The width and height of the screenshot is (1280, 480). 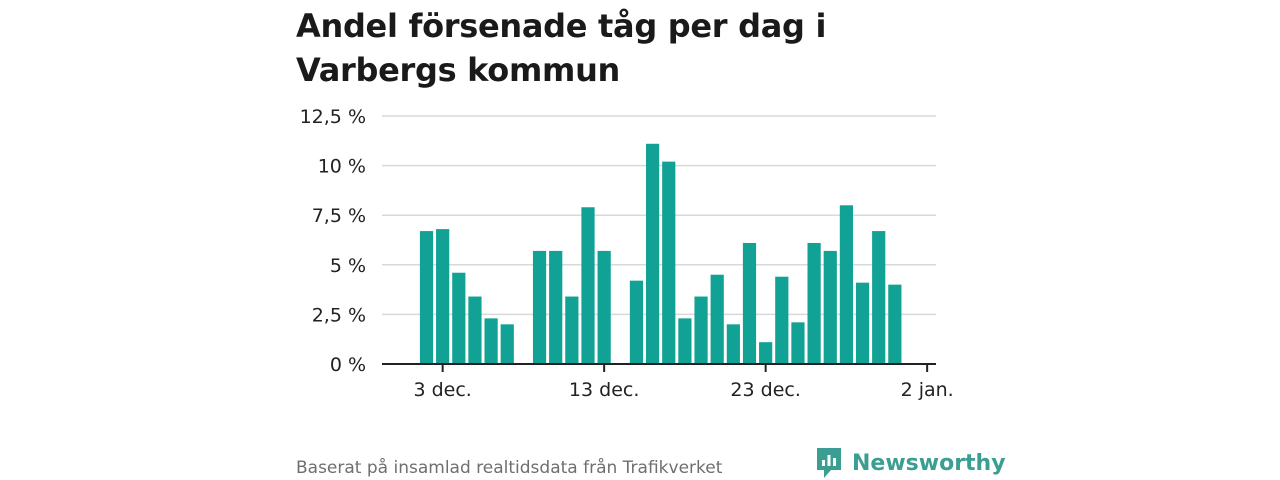 What do you see at coordinates (333, 117) in the screenshot?
I see `y-tick-label: 12,5 %` at bounding box center [333, 117].